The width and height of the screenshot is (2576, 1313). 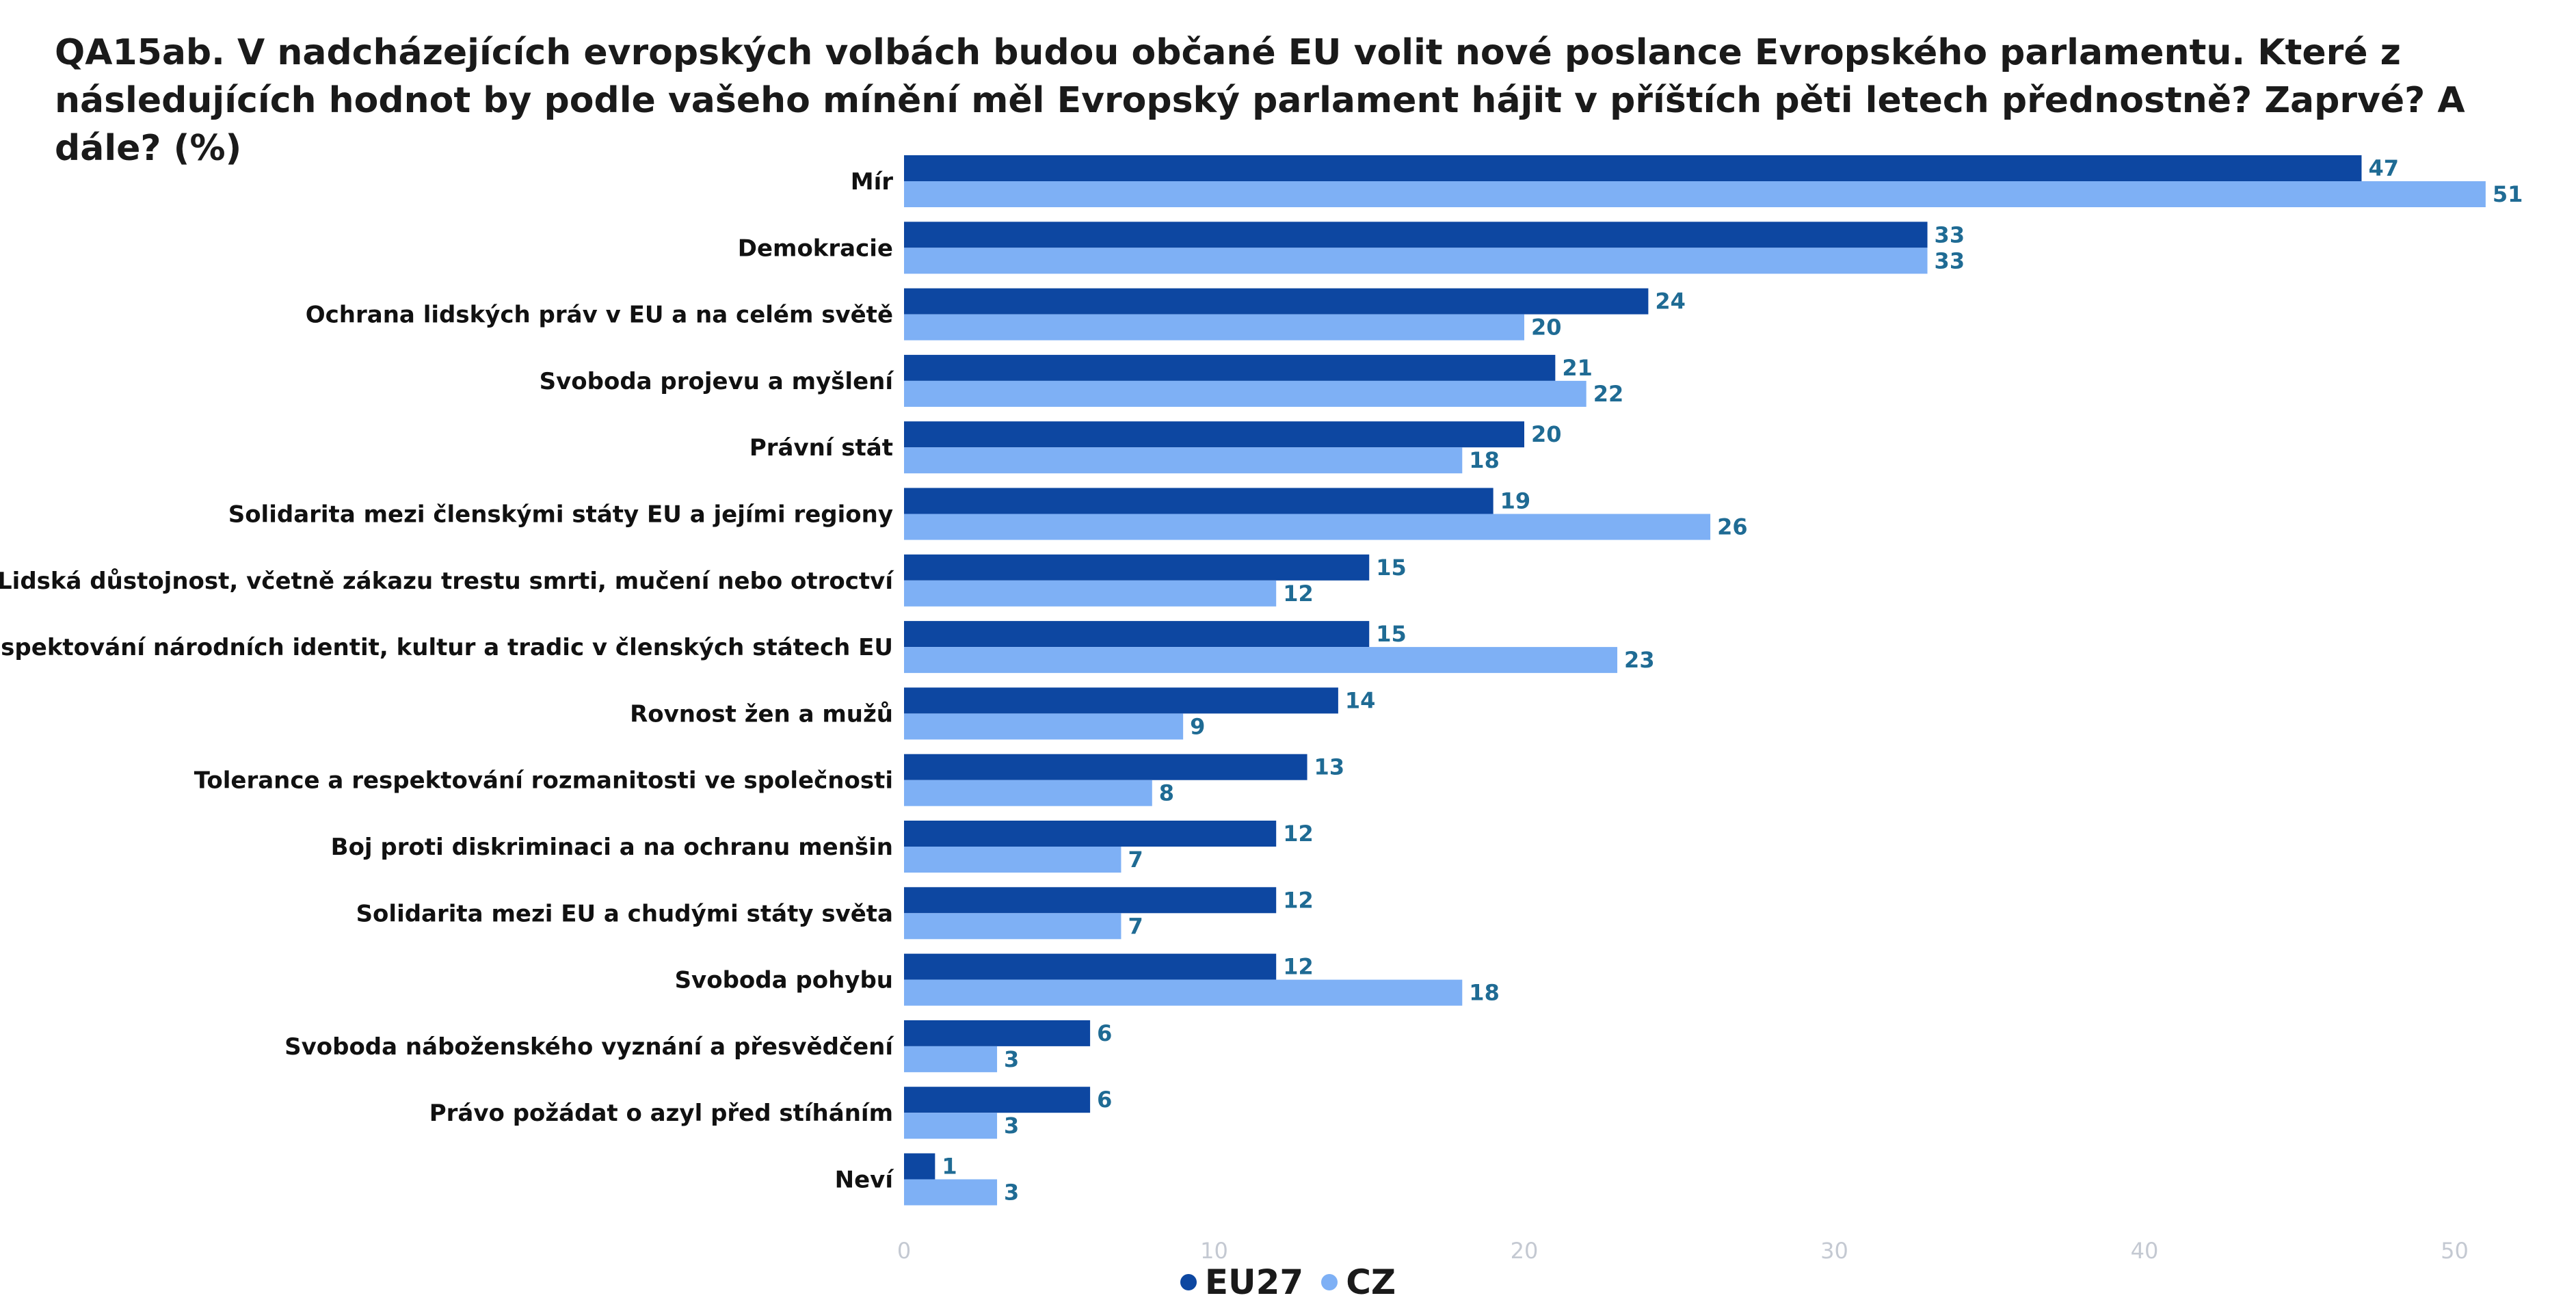 I want to click on value-label-cz-svoboda-pohybu: 18, so click(x=1484, y=993).